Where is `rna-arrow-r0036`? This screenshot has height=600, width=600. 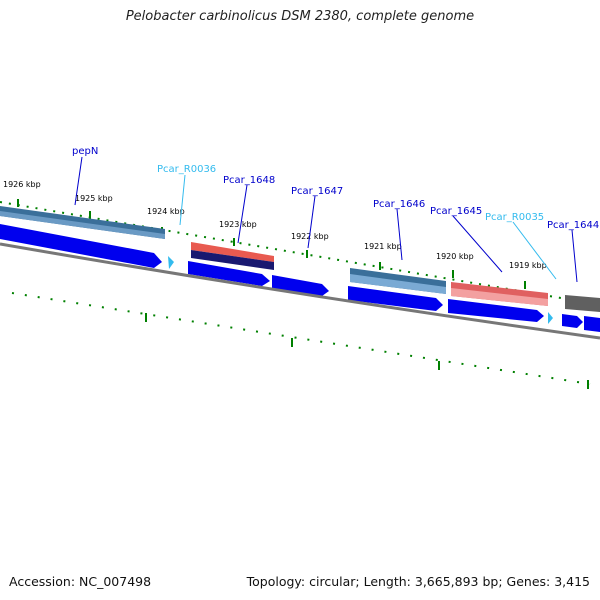
rna-arrow-r0036 is located at coordinates (171, 262).